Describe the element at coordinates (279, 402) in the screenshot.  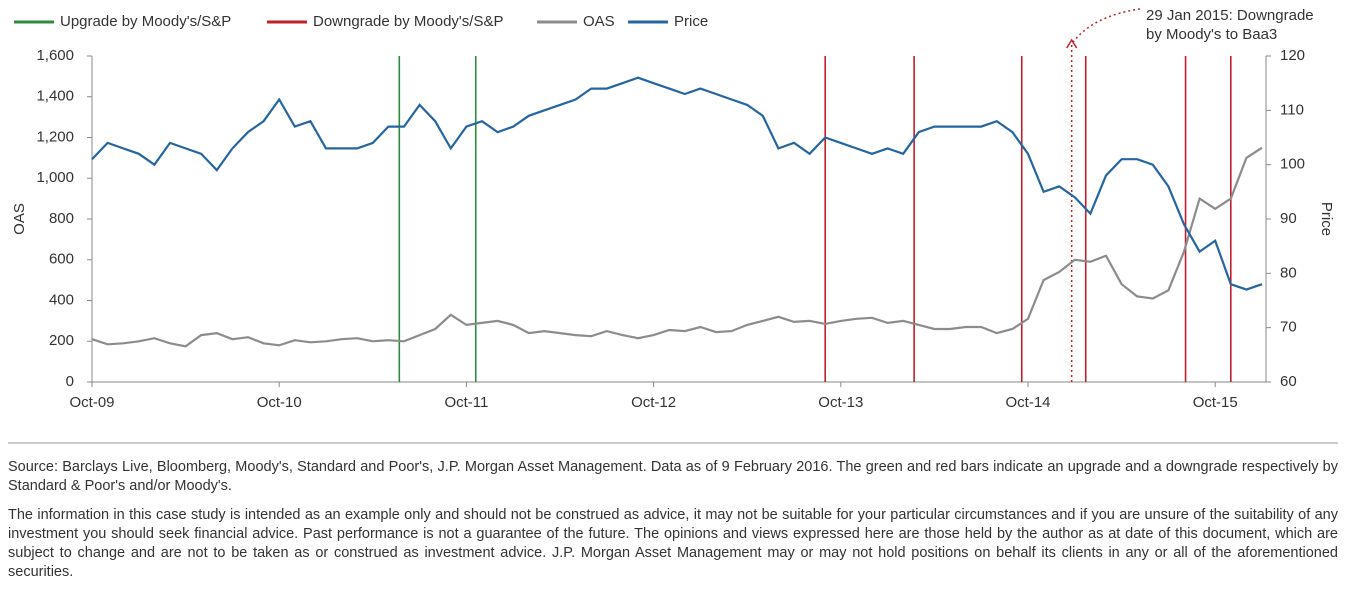
I see `x-tick-label: Oct-10` at that location.